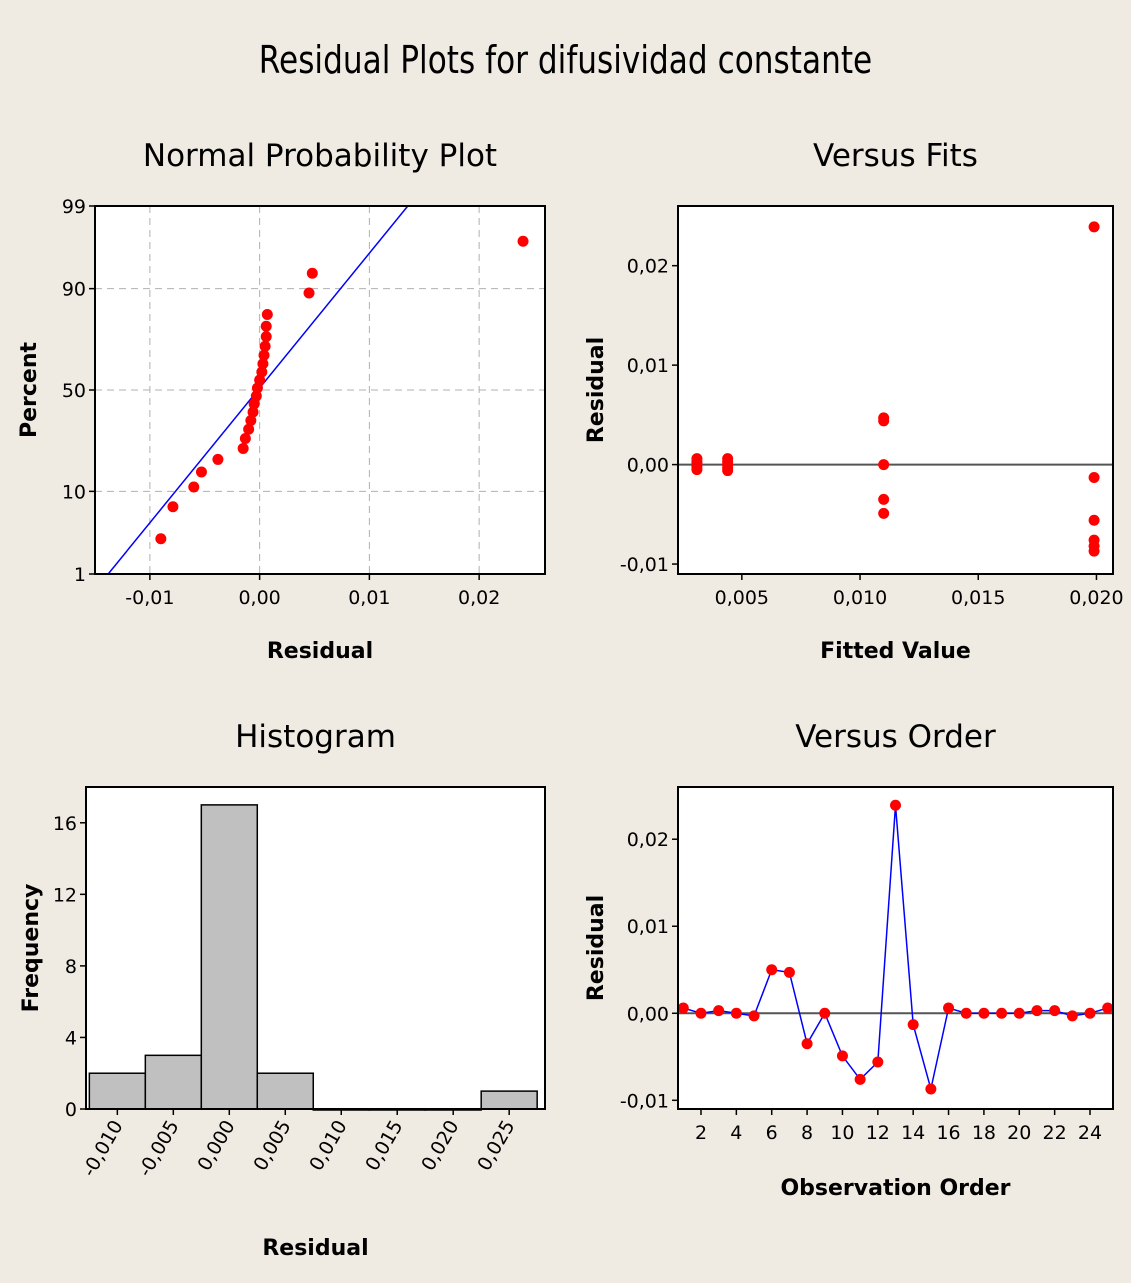 The width and height of the screenshot is (1131, 1283). Describe the element at coordinates (71, 1110) in the screenshot. I see `y-tick-label: 0` at that location.